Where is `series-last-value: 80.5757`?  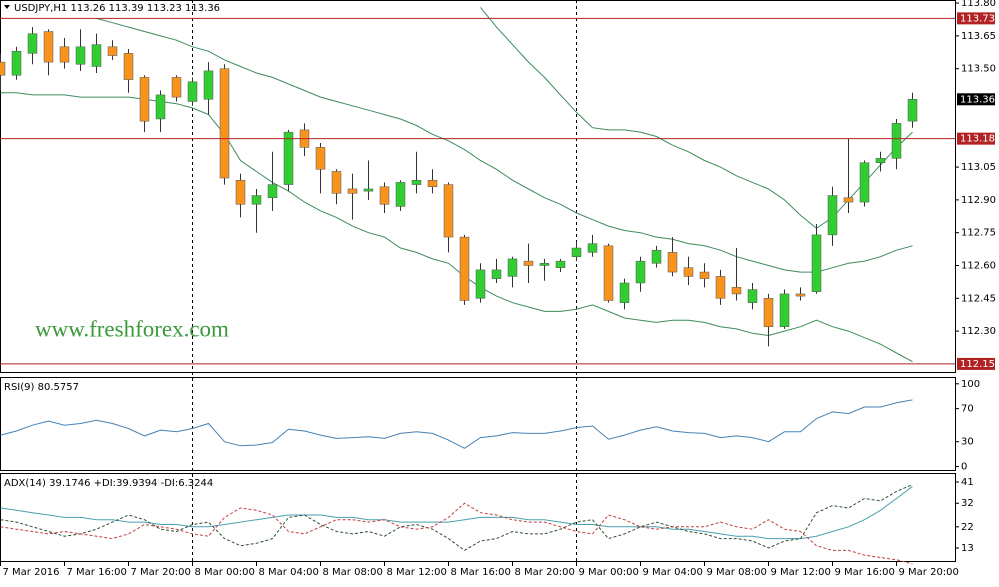 series-last-value: 80.5757 is located at coordinates (58, 387).